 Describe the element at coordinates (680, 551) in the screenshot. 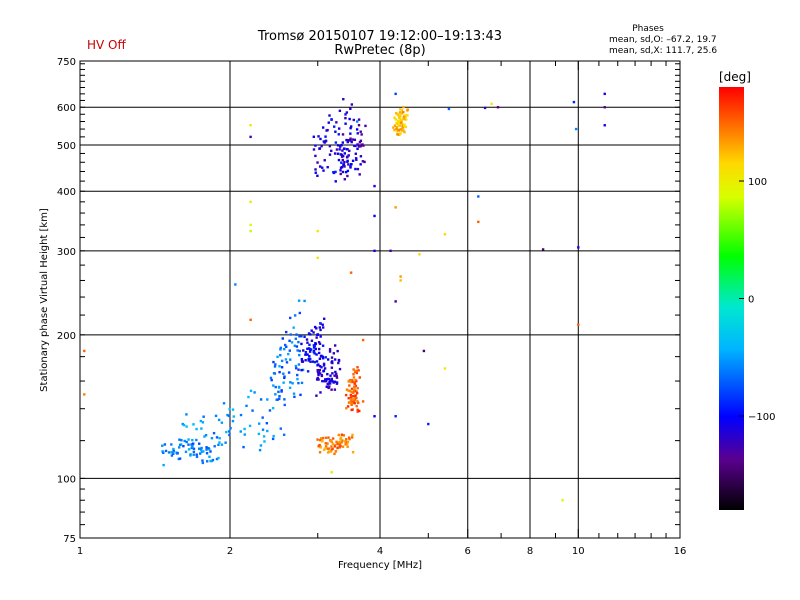

I see `x-tick-label: 16` at that location.